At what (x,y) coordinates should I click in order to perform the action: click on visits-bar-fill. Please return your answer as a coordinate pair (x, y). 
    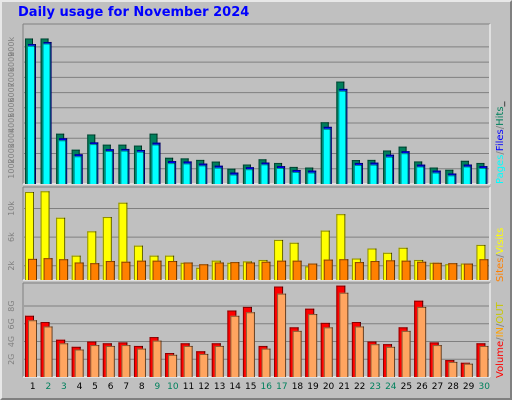
    Looking at the image, I should click on (45, 235).